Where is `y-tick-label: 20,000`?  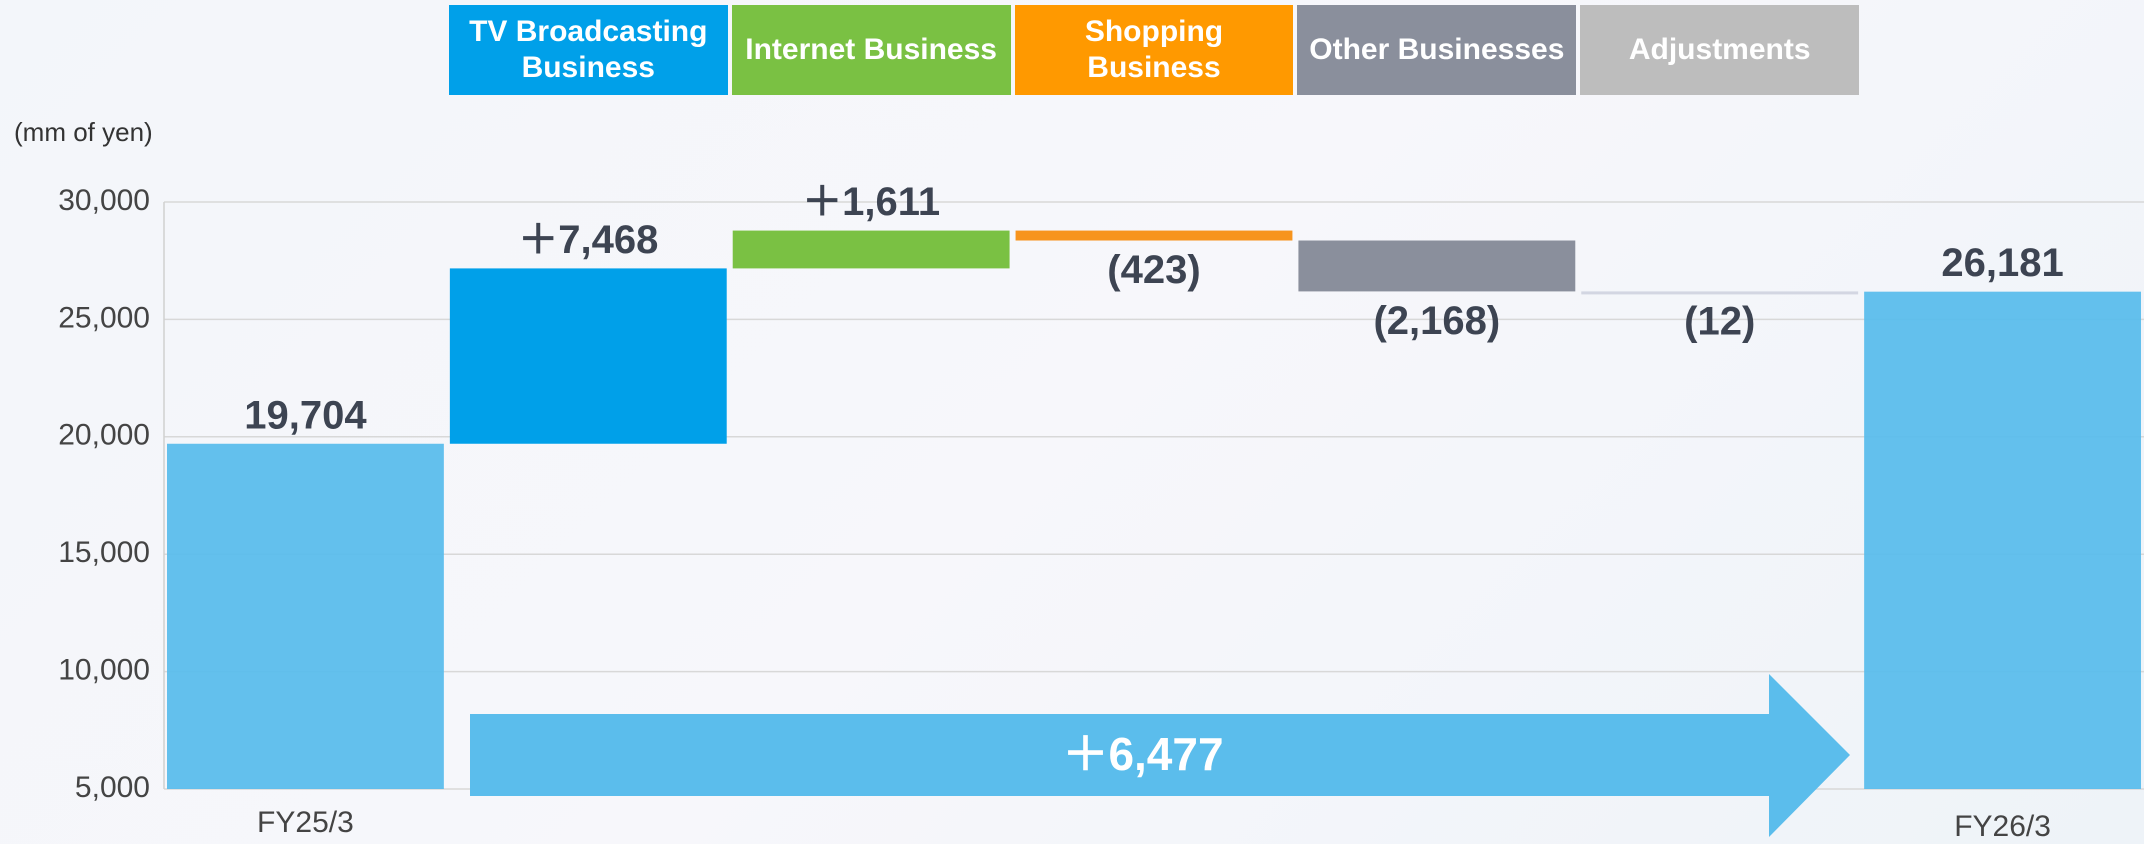
y-tick-label: 20,000 is located at coordinates (104, 435).